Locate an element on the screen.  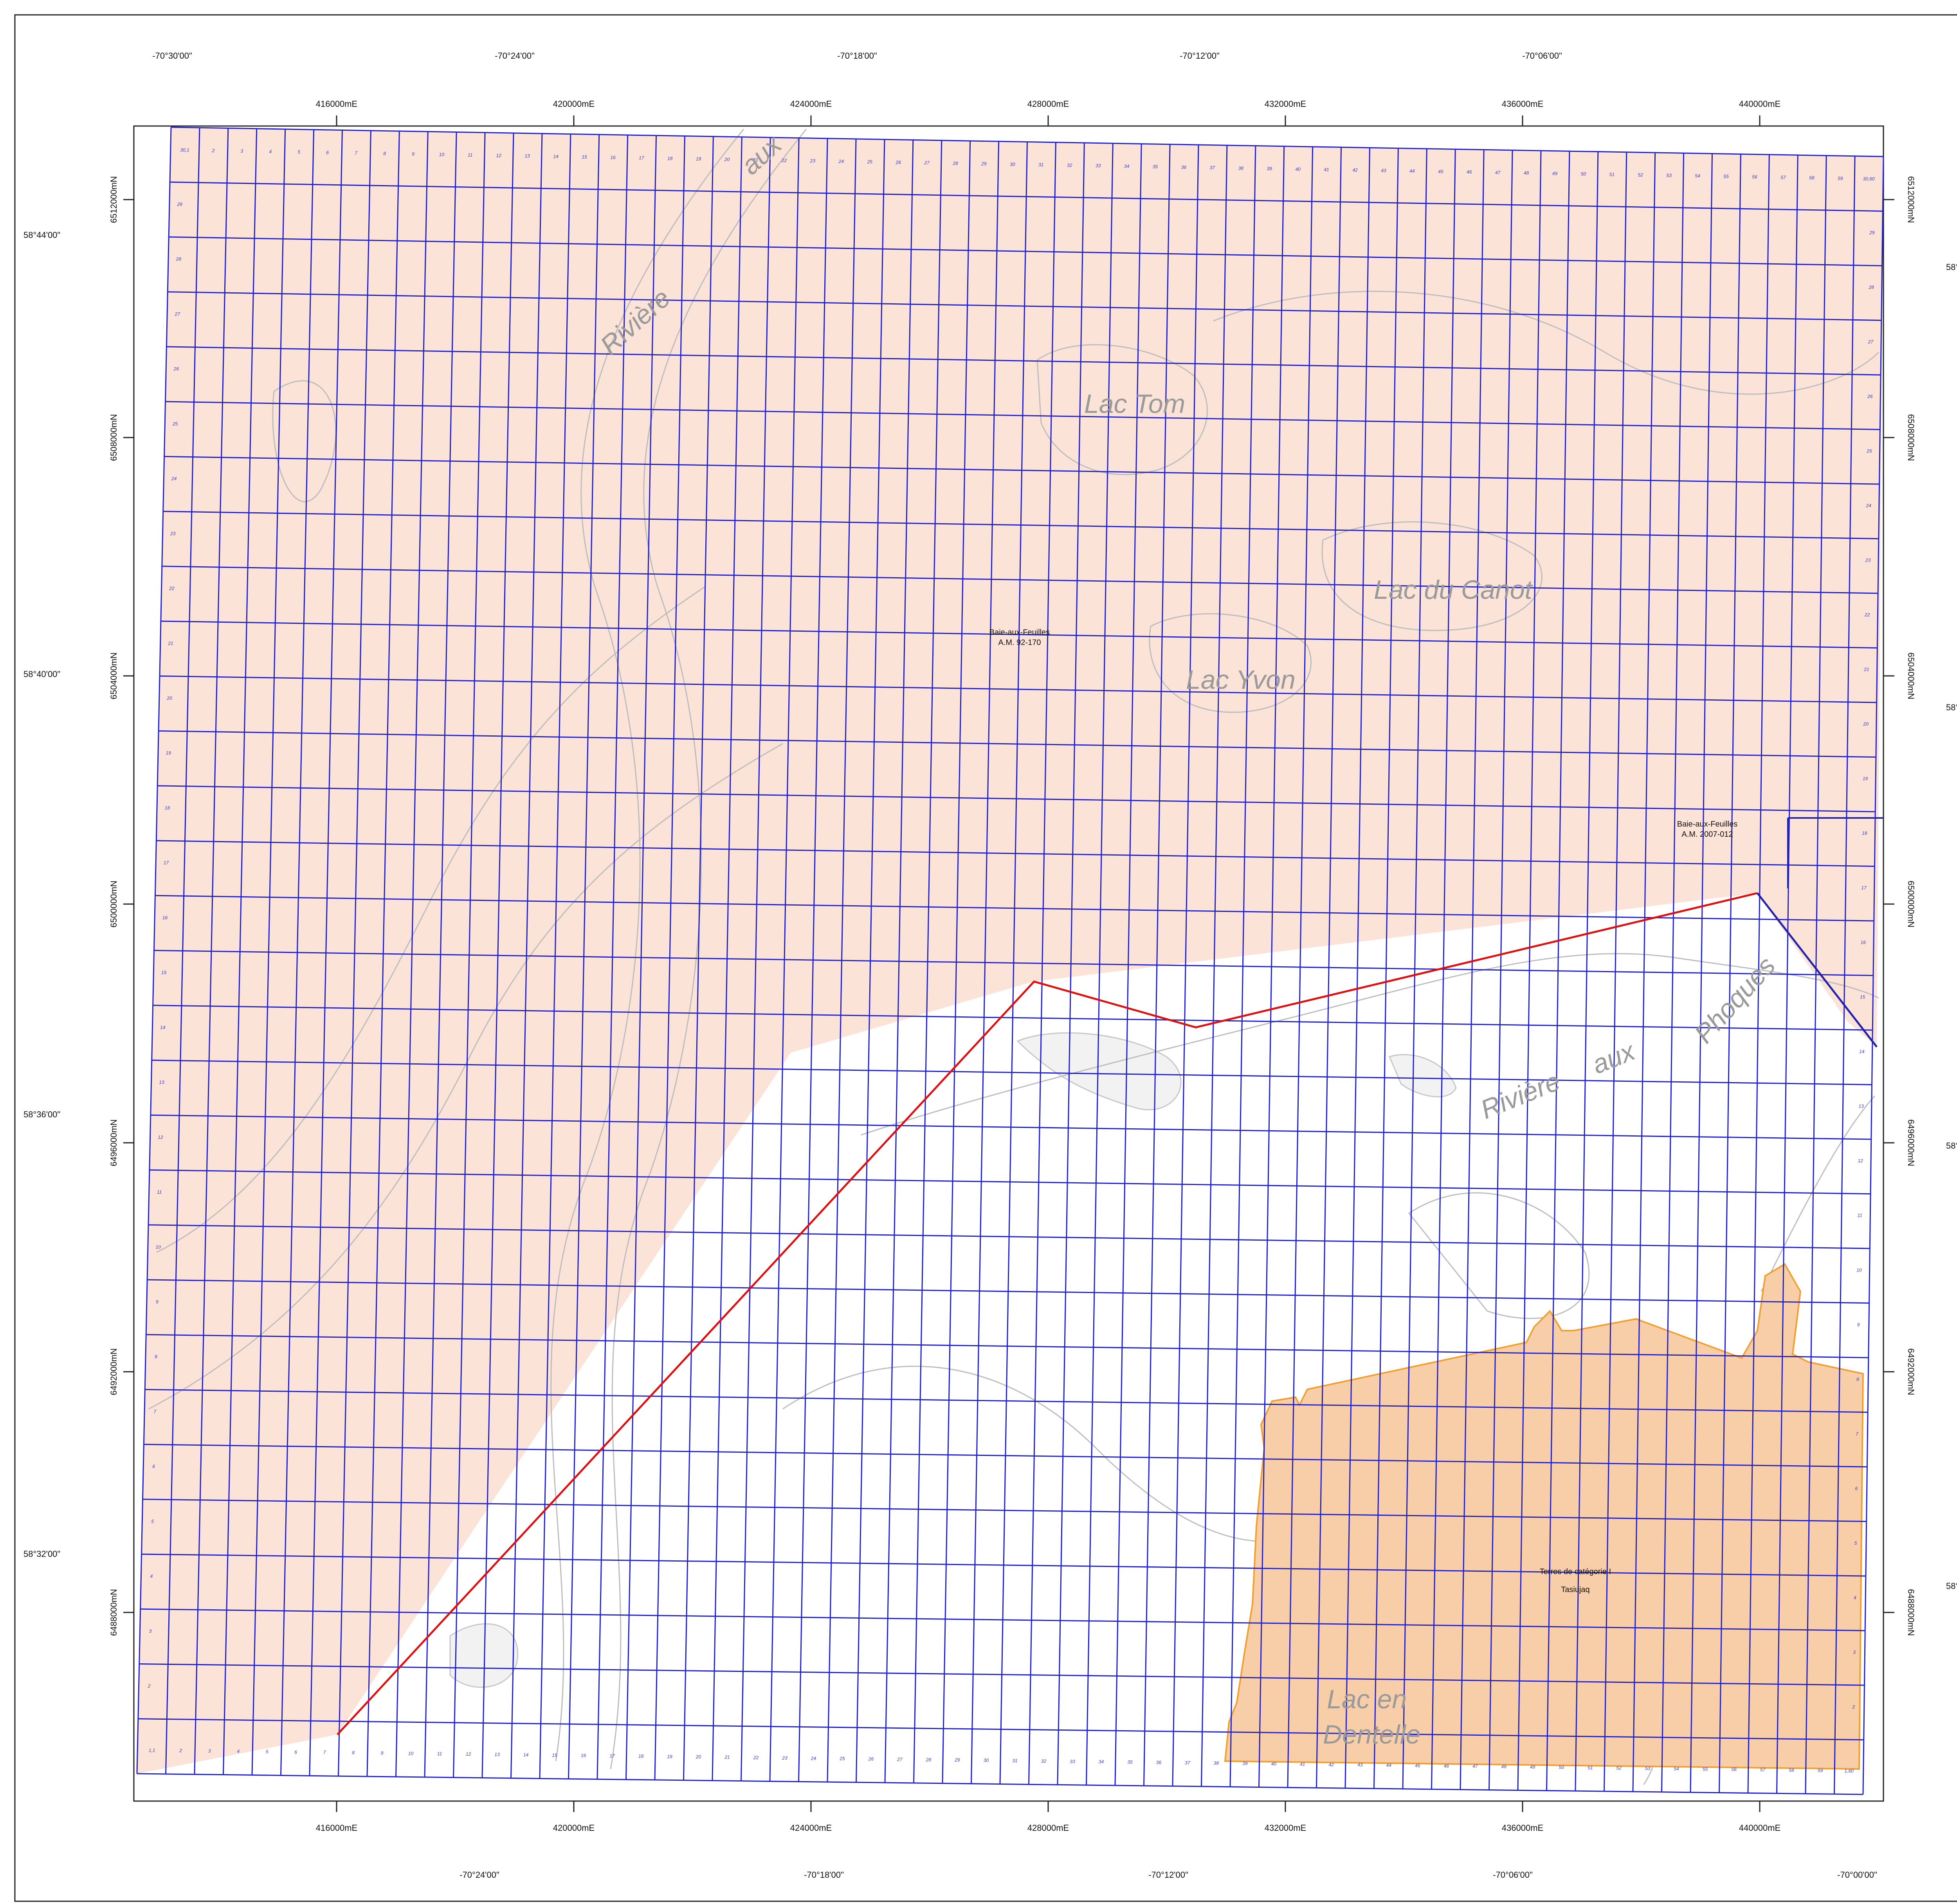
grid-cell-label-top: 44 is located at coordinates (1412, 171).